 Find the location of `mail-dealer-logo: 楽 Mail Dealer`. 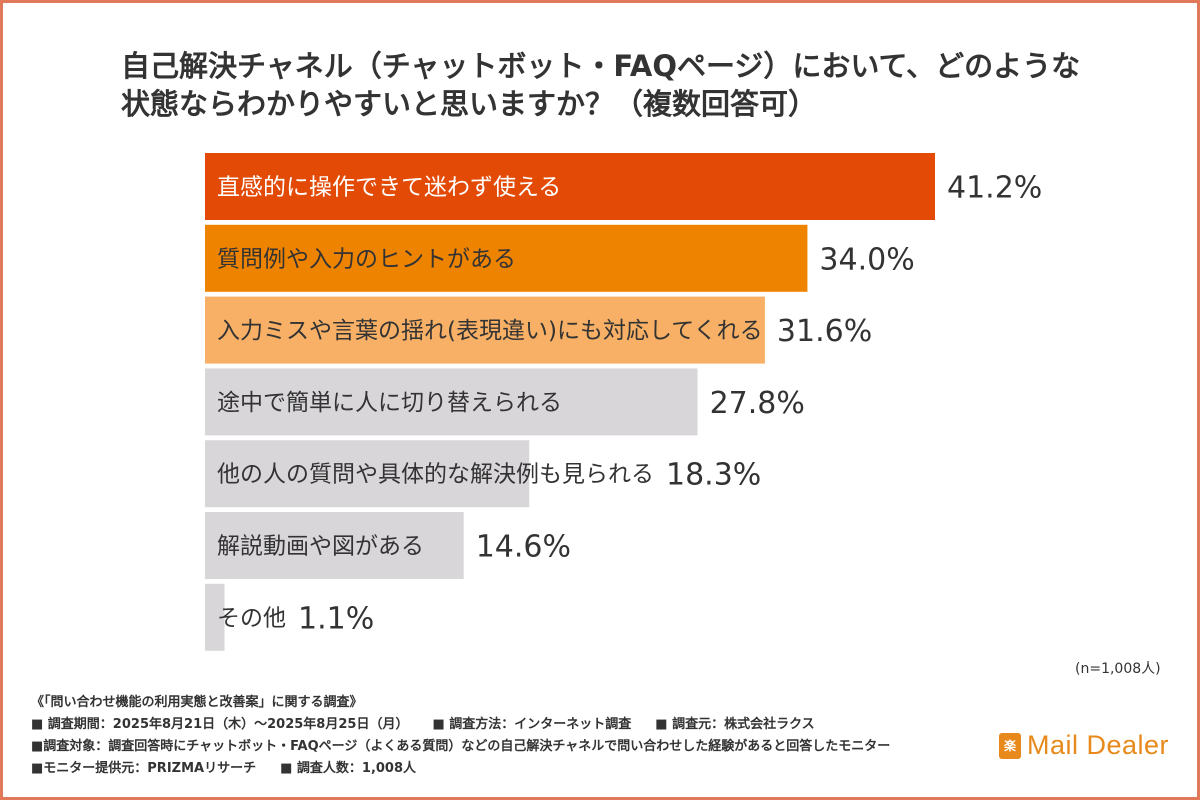

mail-dealer-logo: 楽 Mail Dealer is located at coordinates (1084, 745).